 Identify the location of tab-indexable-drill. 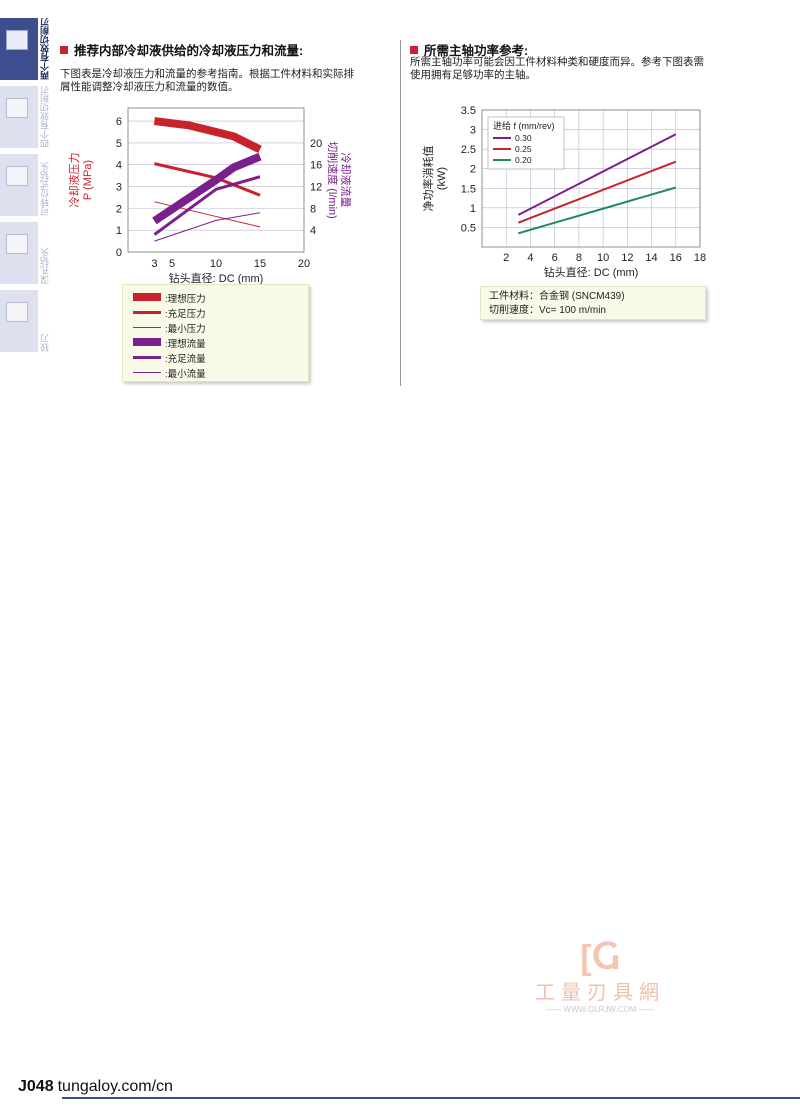
(19, 185).